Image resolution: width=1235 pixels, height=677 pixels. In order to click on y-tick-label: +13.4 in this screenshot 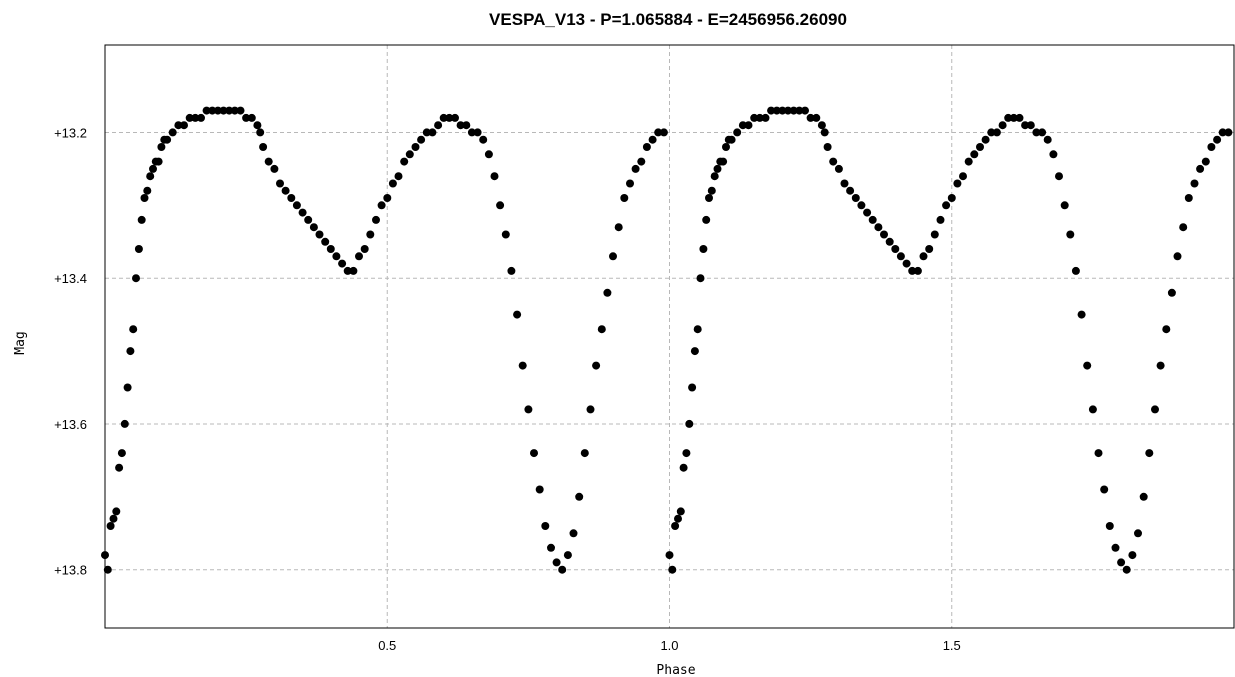, I will do `click(70, 278)`.